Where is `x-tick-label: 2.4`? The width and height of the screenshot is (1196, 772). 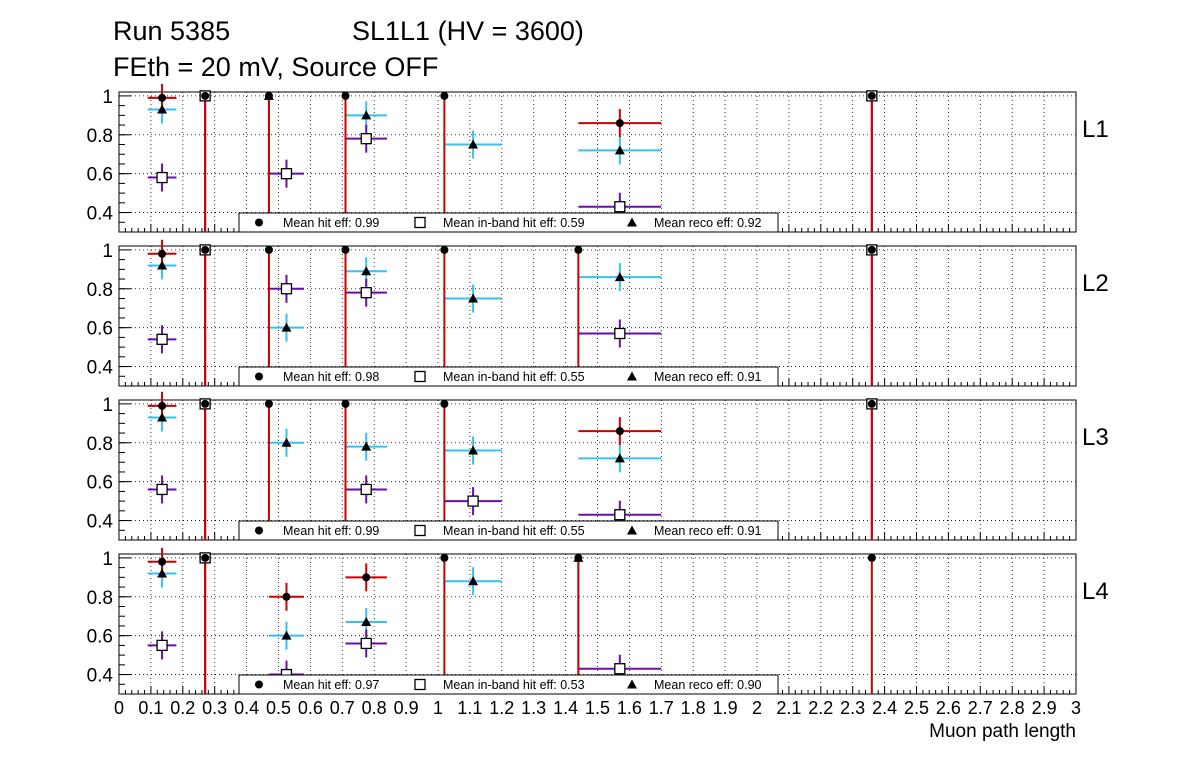 x-tick-label: 2.4 is located at coordinates (884, 708).